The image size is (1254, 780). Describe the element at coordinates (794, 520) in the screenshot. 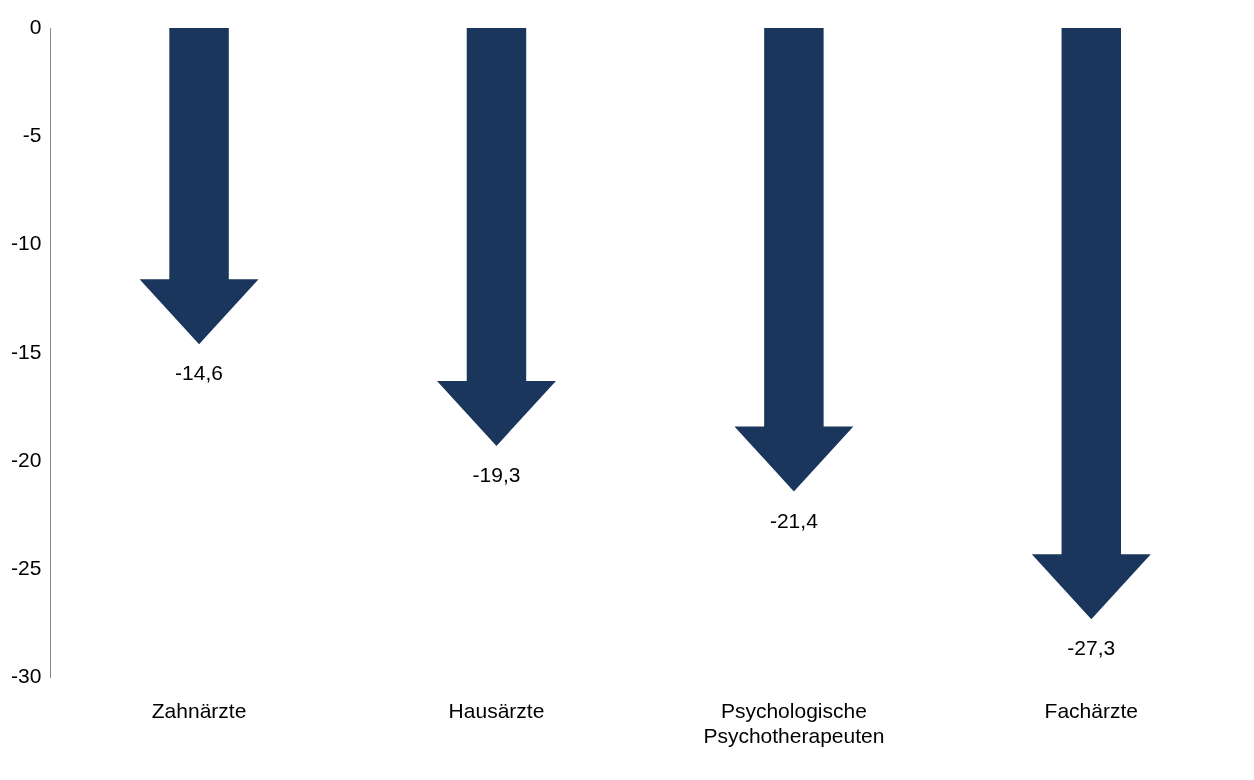

I see `data-label: -21,4` at that location.